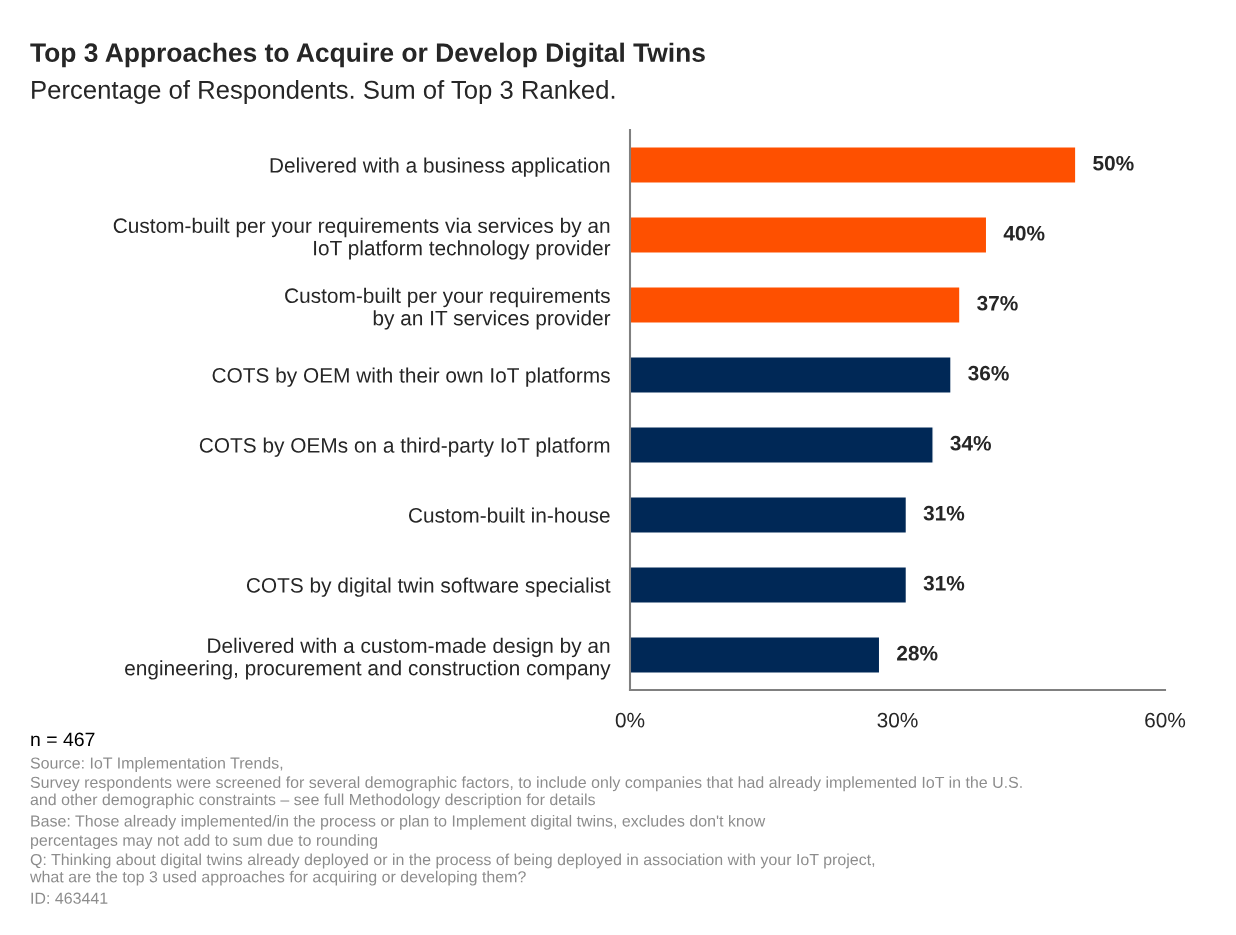 This screenshot has width=1236, height=935. What do you see at coordinates (970, 443) in the screenshot?
I see `data-label: 34%` at bounding box center [970, 443].